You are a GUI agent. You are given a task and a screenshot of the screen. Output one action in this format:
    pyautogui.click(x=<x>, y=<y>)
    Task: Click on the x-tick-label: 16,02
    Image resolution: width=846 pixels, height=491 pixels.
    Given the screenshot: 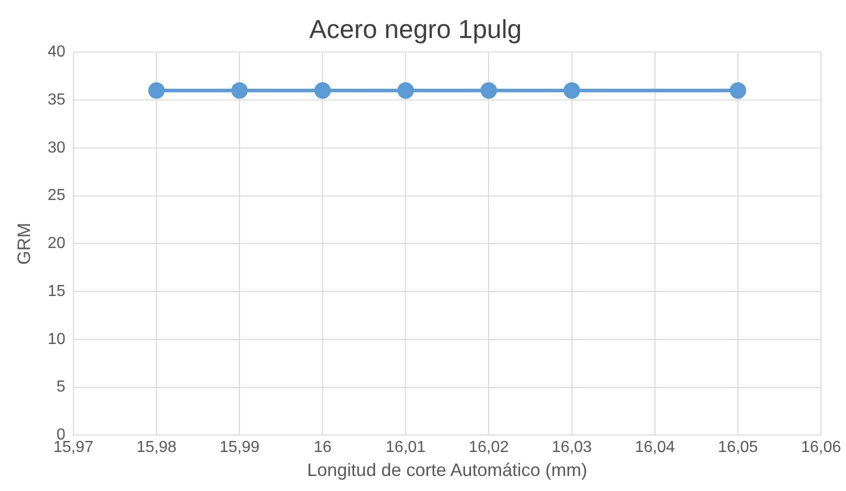 What is the action you would take?
    pyautogui.click(x=488, y=447)
    